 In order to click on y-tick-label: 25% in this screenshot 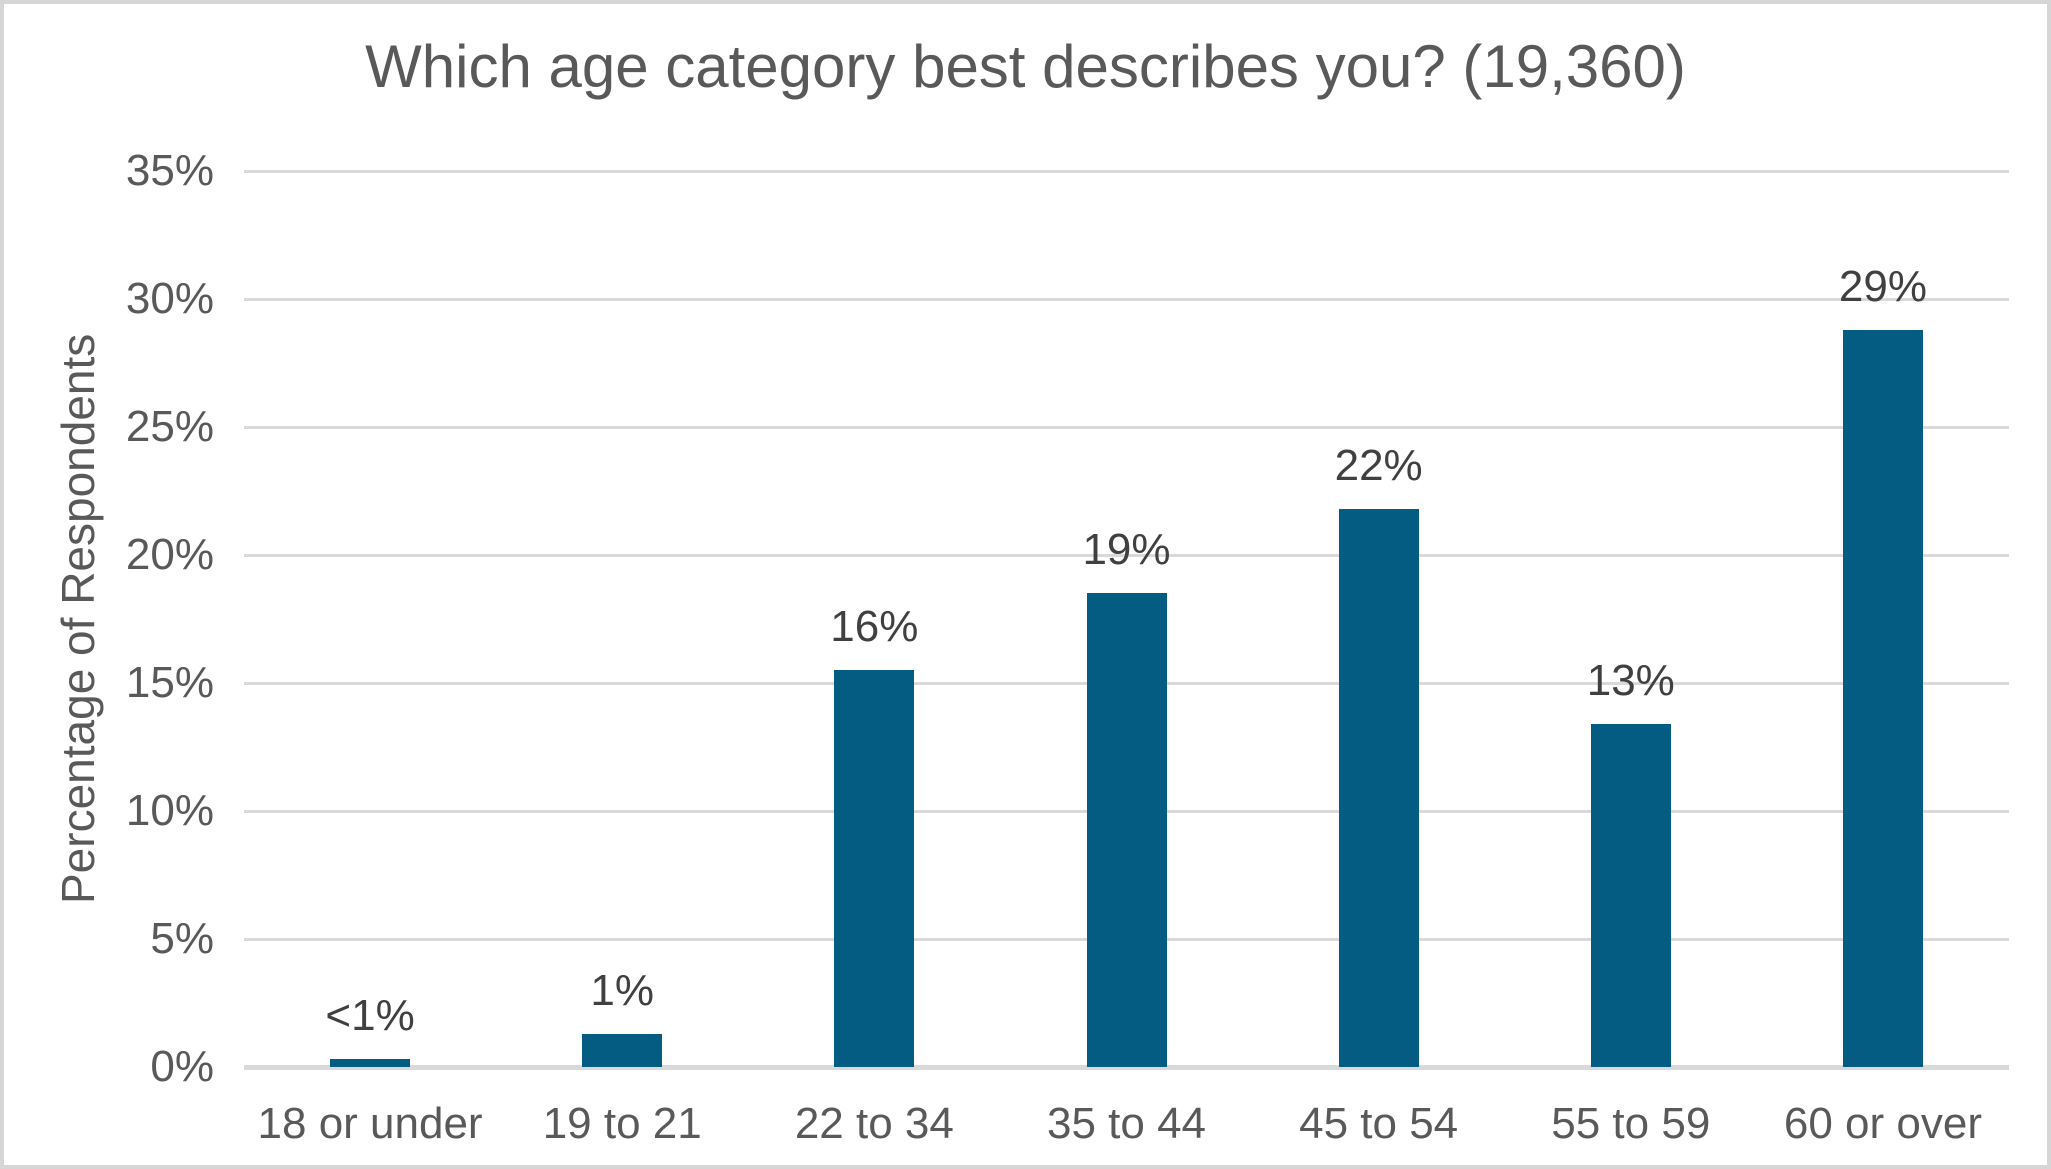, I will do `click(169, 426)`.